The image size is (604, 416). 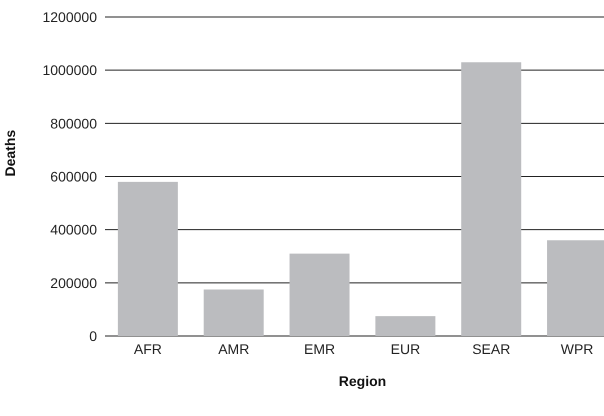 I want to click on x-tick-label: EMR, so click(x=320, y=348).